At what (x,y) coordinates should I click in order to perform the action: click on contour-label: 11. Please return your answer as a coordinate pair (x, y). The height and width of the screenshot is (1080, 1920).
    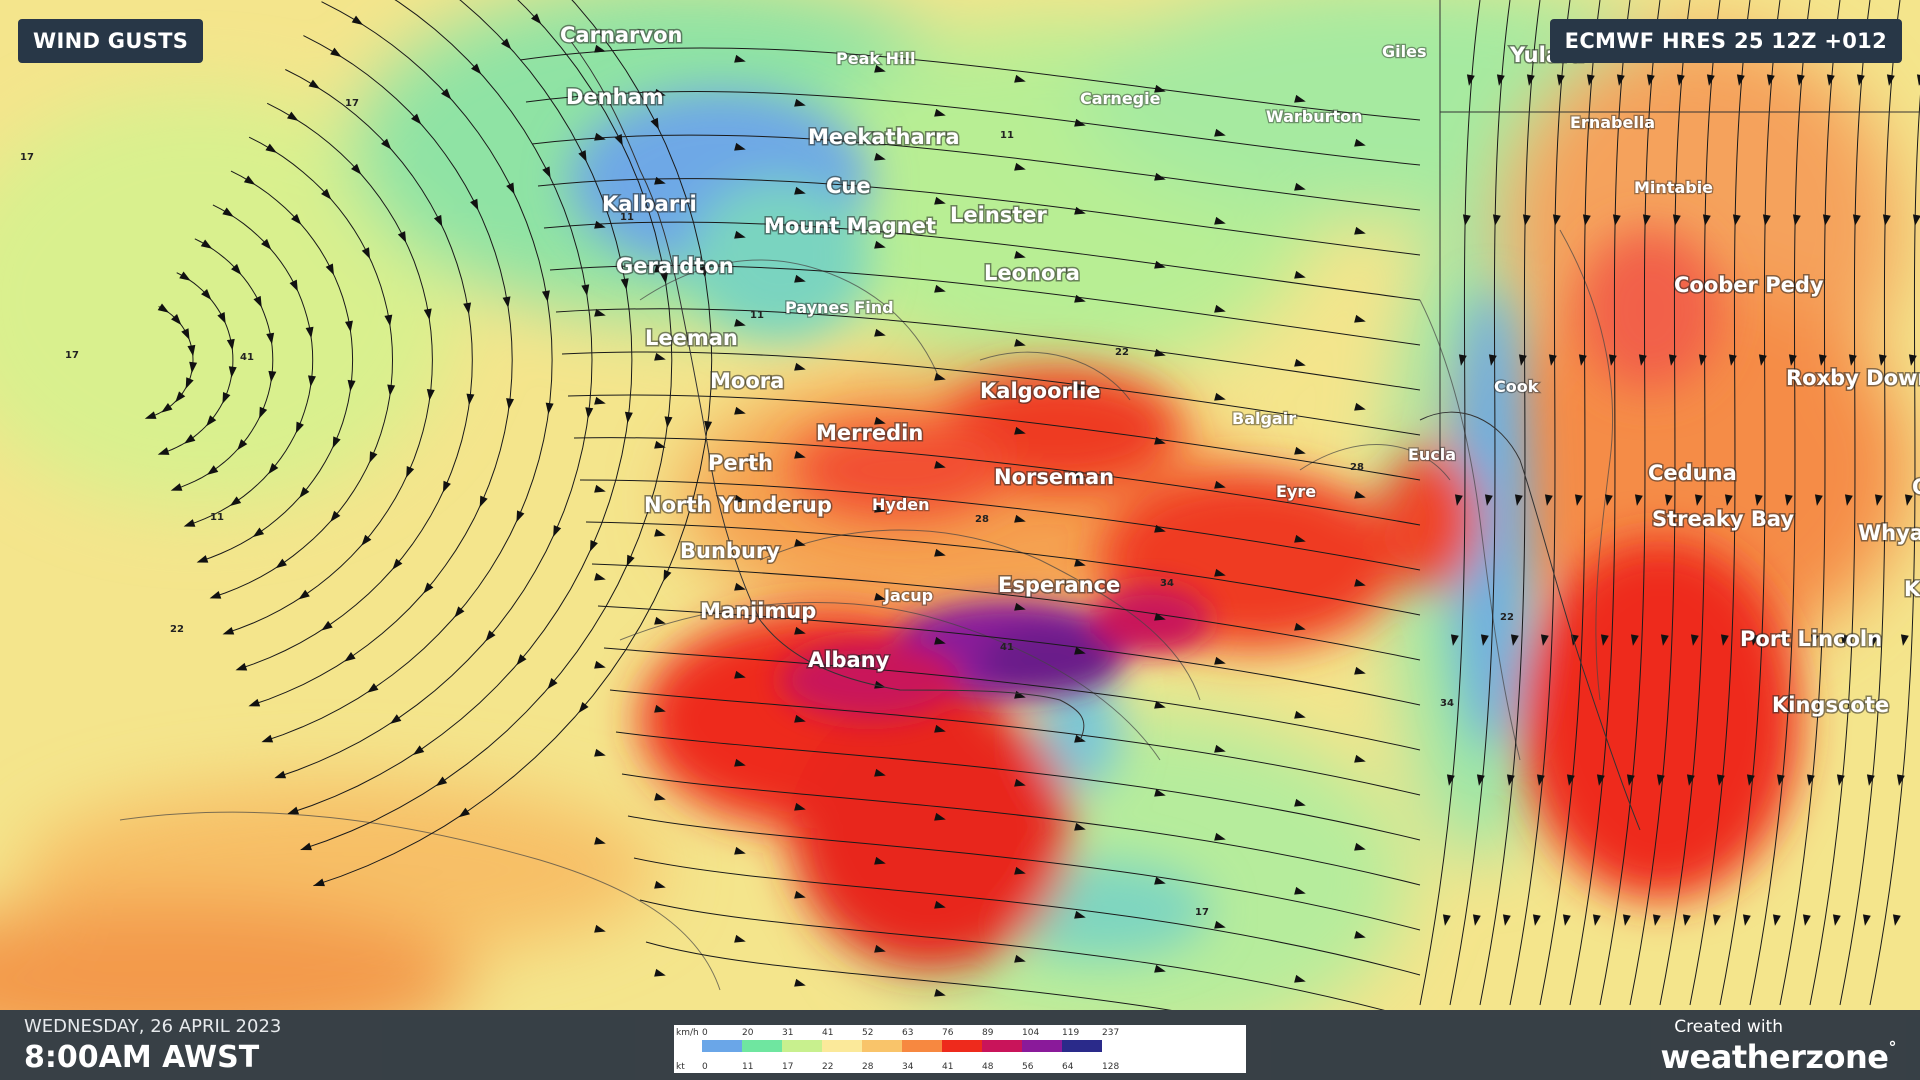
    Looking at the image, I should click on (217, 517).